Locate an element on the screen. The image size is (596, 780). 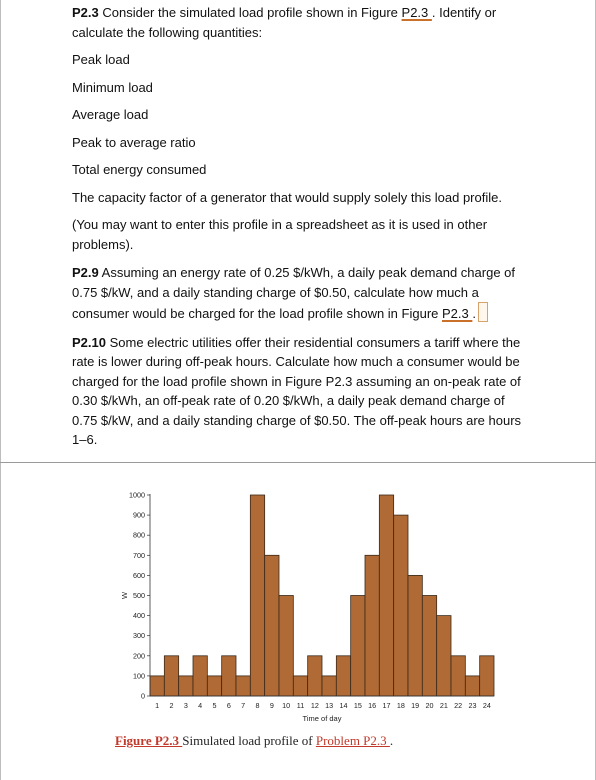
y-tick-label: 300 is located at coordinates (139, 635).